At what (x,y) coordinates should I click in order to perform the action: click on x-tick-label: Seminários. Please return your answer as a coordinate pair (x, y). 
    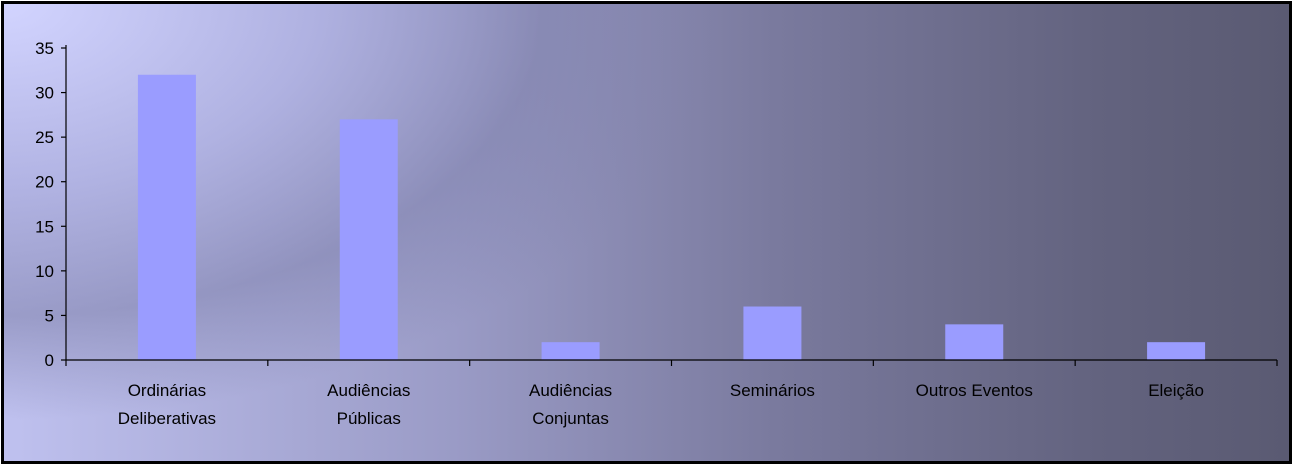
    Looking at the image, I should click on (772, 390).